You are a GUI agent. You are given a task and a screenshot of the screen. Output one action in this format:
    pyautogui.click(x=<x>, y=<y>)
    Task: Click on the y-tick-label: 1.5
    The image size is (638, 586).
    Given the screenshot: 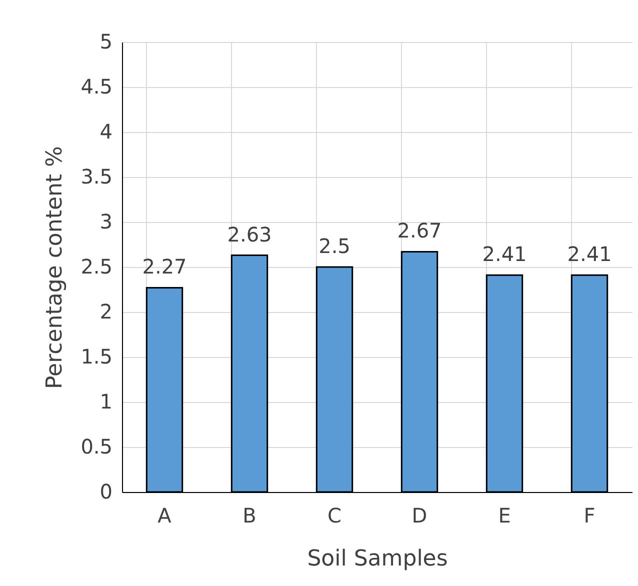 What is the action you would take?
    pyautogui.click(x=96, y=356)
    